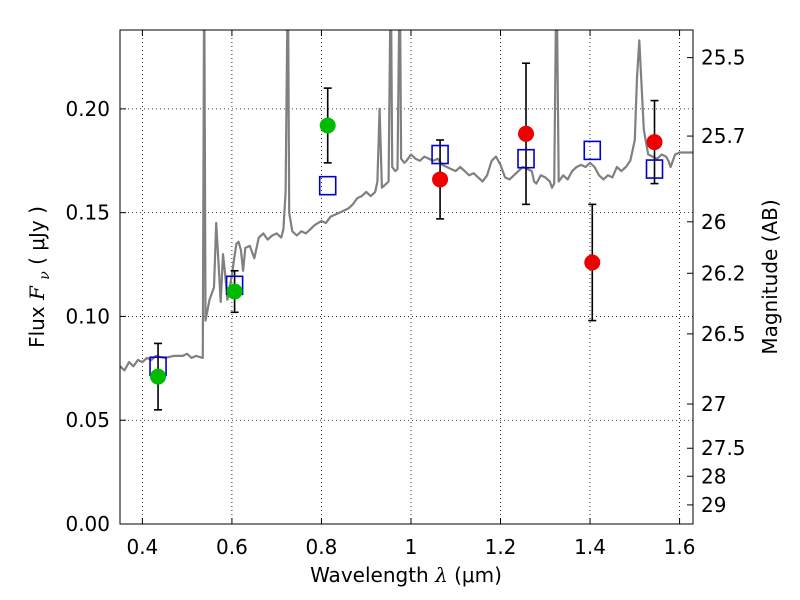  What do you see at coordinates (501, 547) in the screenshot?
I see `x-tick-label: 1.2` at bounding box center [501, 547].